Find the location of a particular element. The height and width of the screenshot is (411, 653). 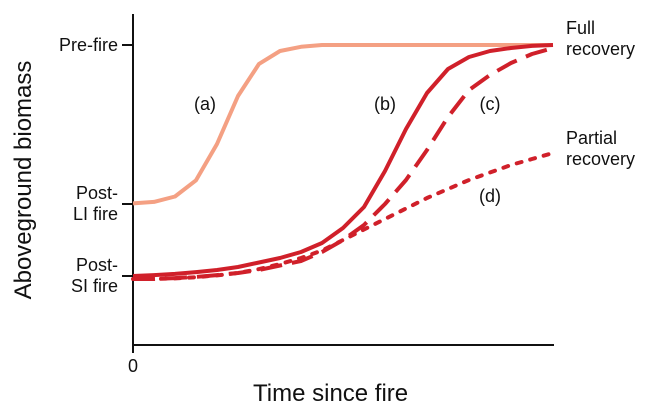

y-tick-label: Pre-fire is located at coordinates (88, 44).